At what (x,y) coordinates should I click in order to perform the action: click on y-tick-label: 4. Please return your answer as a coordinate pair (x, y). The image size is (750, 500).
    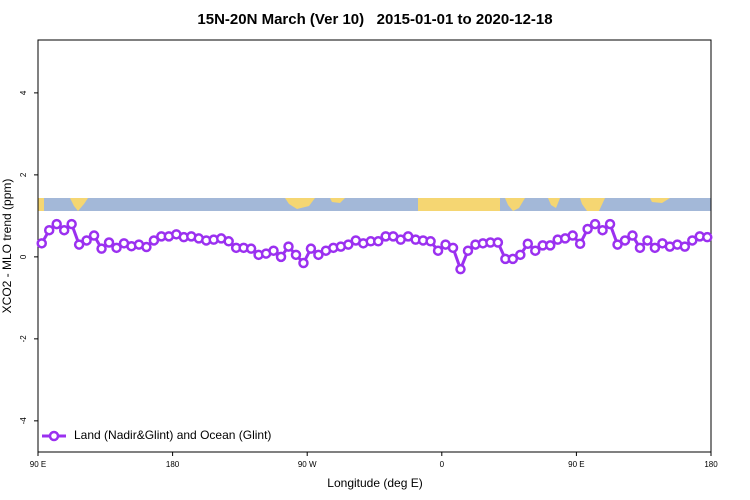
    Looking at the image, I should click on (23, 92).